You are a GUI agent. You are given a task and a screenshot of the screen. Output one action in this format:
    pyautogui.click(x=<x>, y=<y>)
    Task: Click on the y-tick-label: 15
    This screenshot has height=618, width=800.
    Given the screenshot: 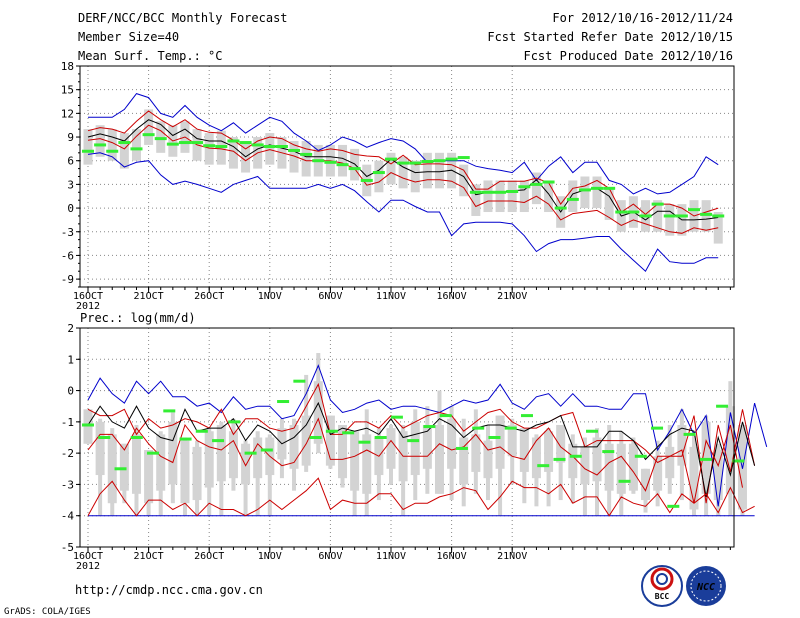 What is the action you would take?
    pyautogui.click(x=67, y=90)
    